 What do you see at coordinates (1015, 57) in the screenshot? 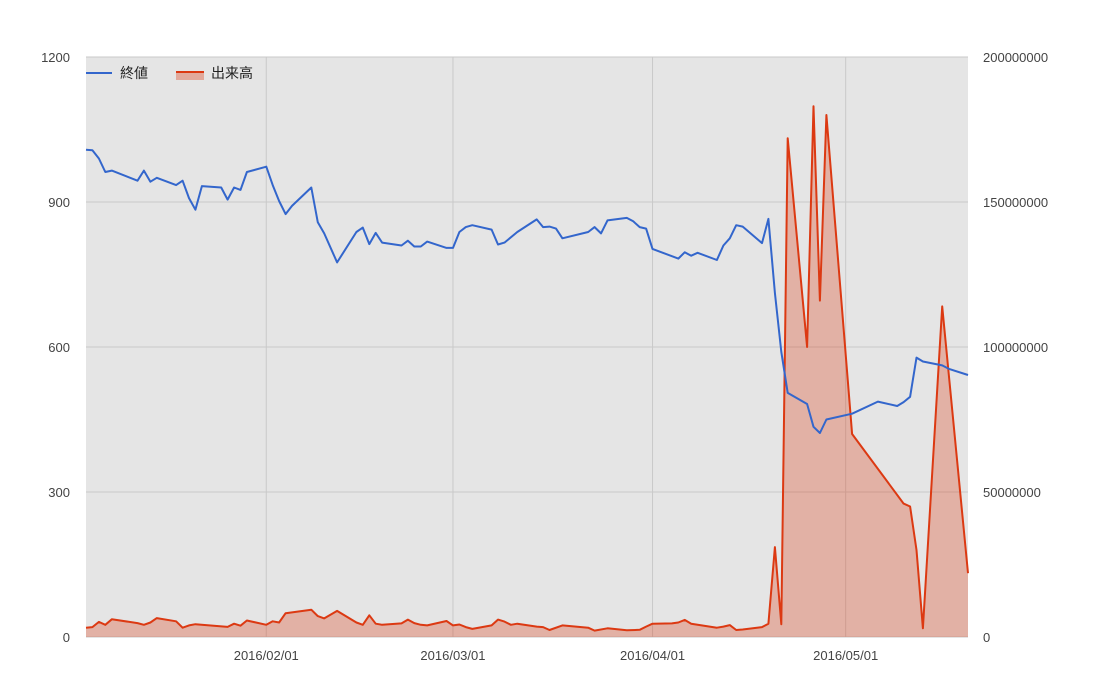
I see `y-right-tick-label: 200000000` at bounding box center [1015, 57].